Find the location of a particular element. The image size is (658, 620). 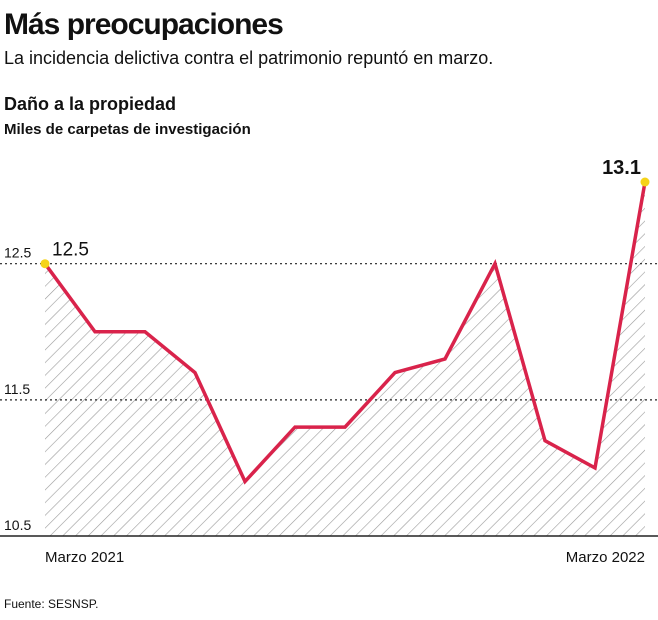

data-label: 12.5 is located at coordinates (70, 250).